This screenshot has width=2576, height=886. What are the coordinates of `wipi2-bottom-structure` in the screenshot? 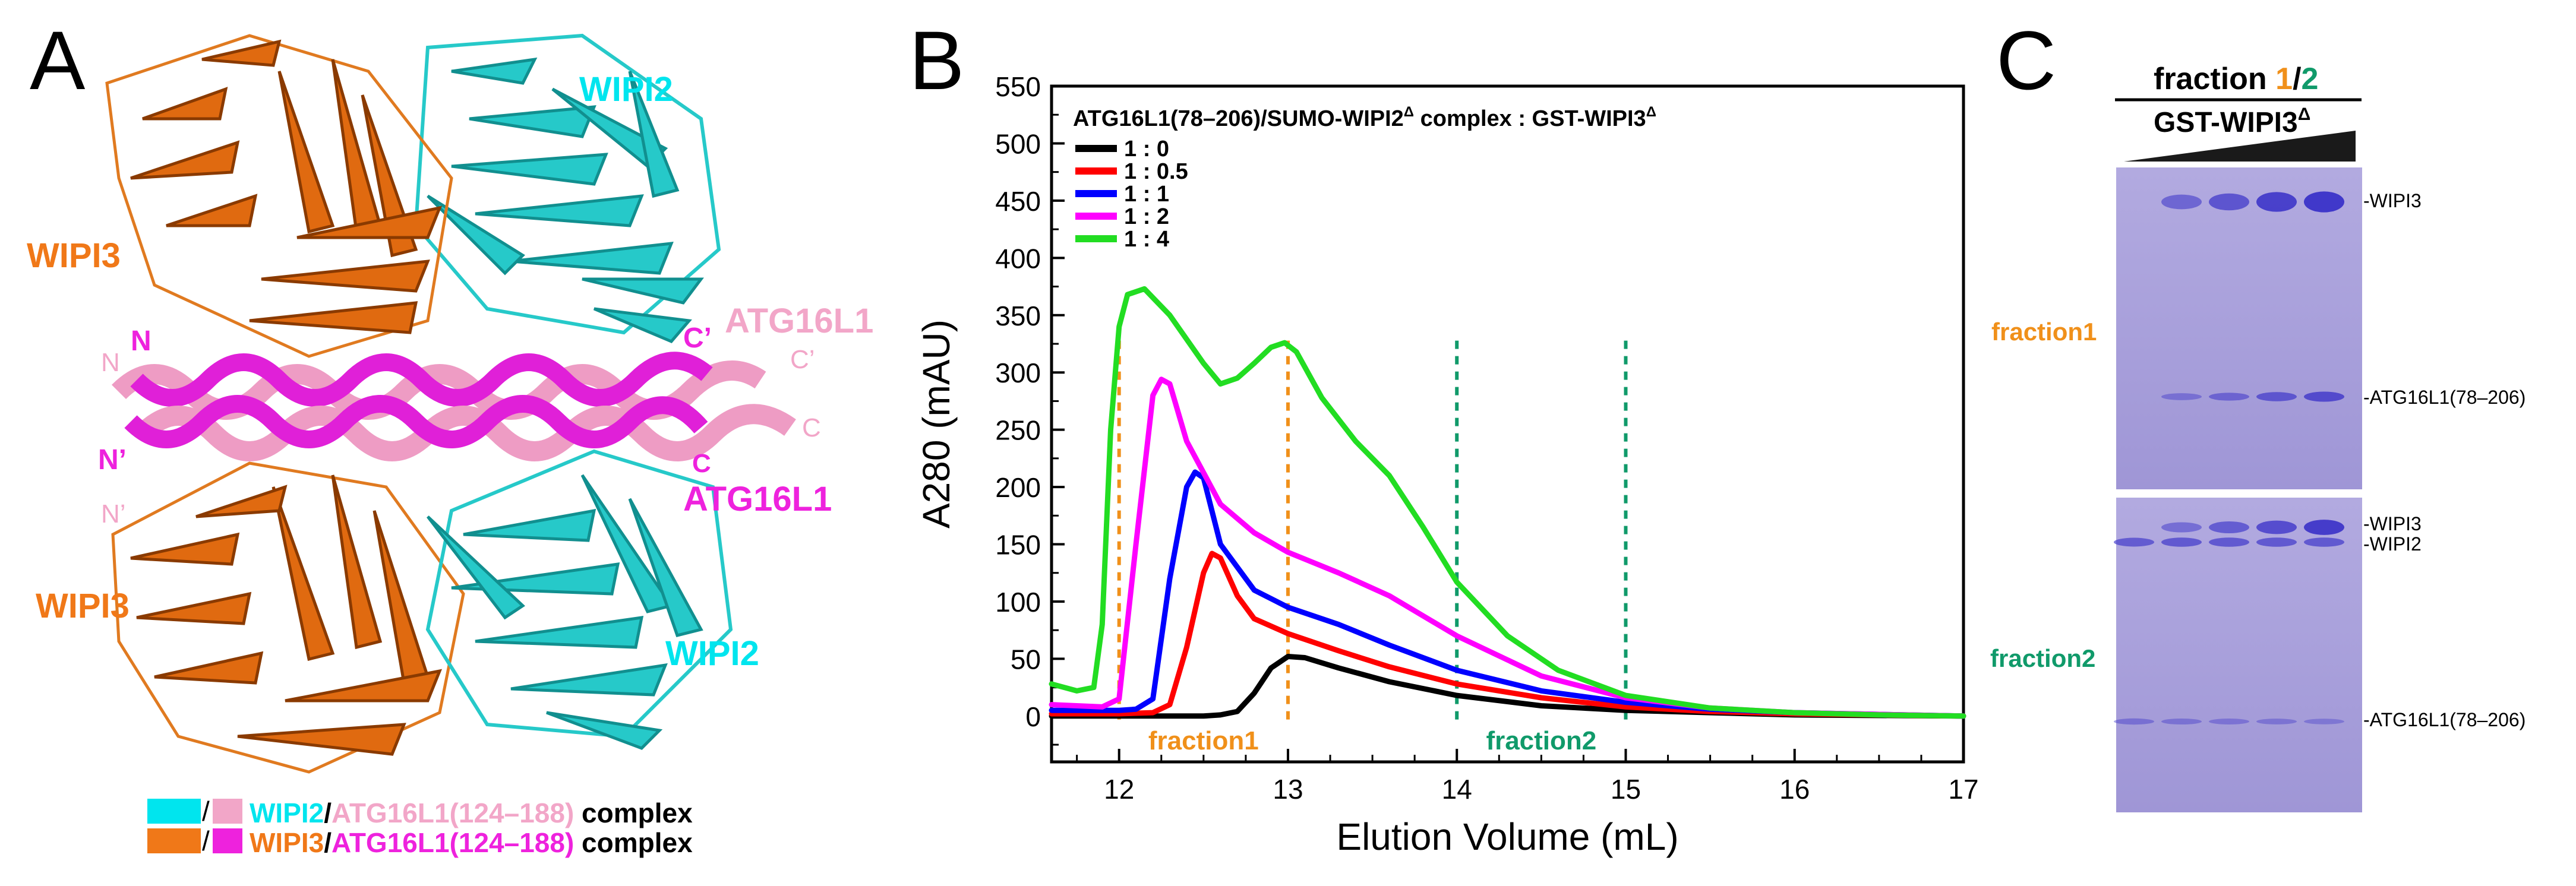 It's located at (579, 599).